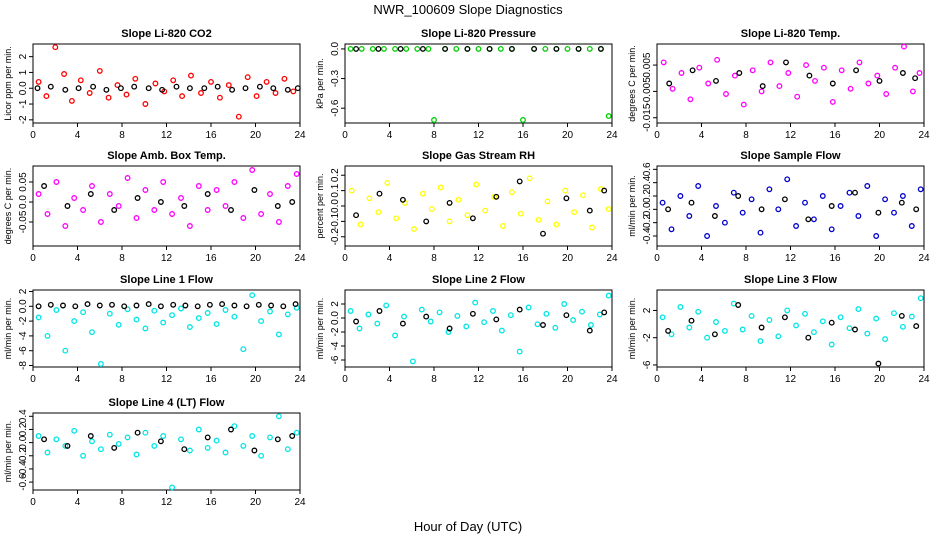 The width and height of the screenshot is (936, 540). What do you see at coordinates (335, 190) in the screenshot?
I see `y-tick-label: 0.1` at bounding box center [335, 190].